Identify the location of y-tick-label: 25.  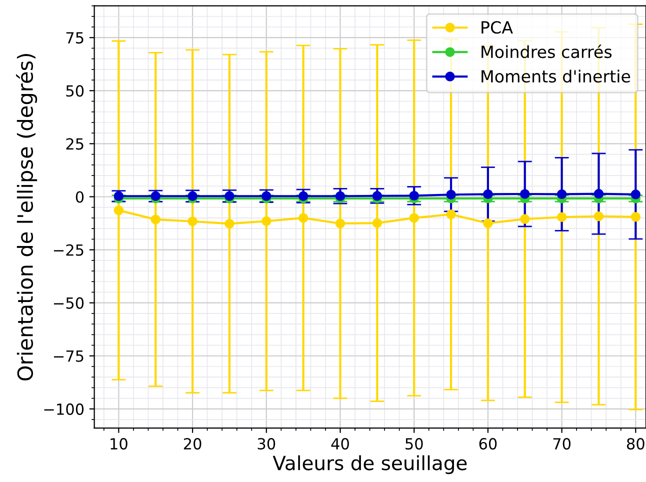
(75, 144).